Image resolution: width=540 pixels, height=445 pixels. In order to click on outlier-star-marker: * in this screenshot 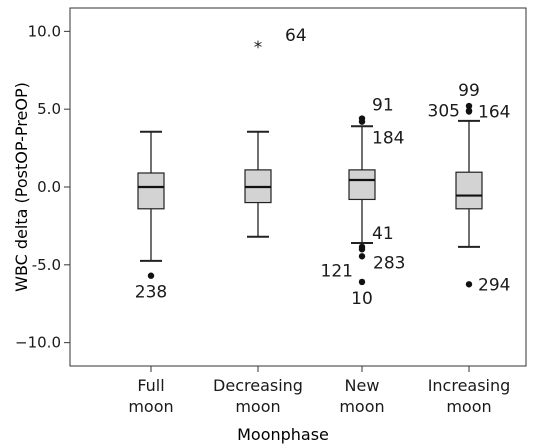, I will do `click(258, 48)`.